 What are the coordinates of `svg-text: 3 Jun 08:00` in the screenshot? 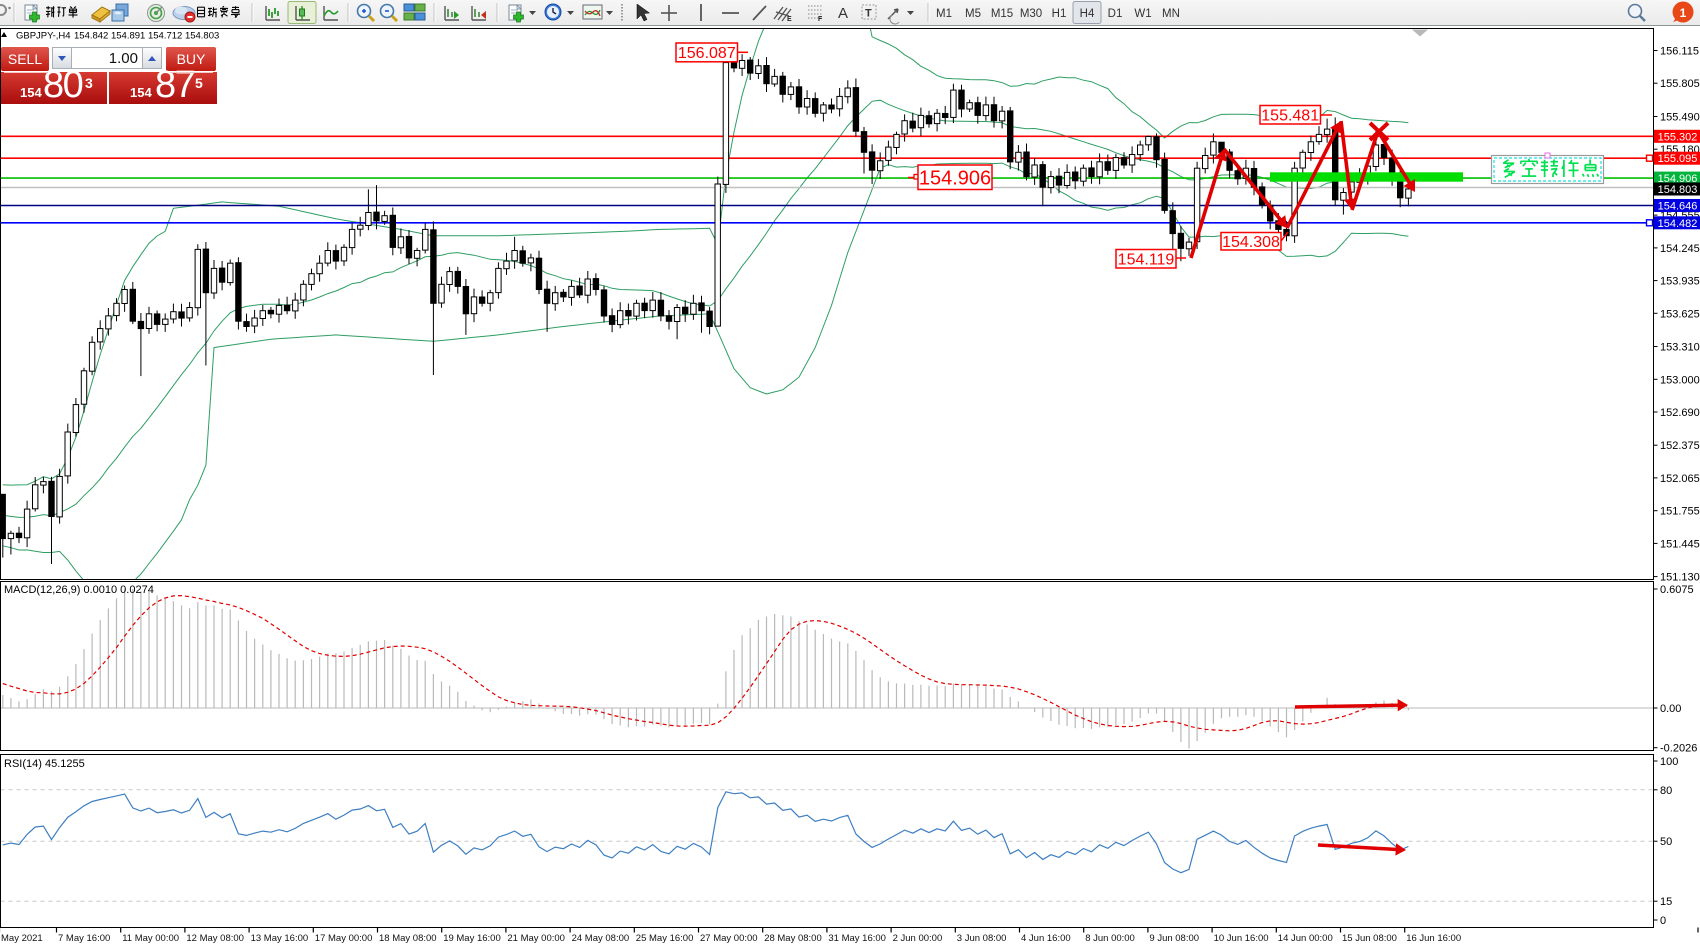 It's located at (982, 938).